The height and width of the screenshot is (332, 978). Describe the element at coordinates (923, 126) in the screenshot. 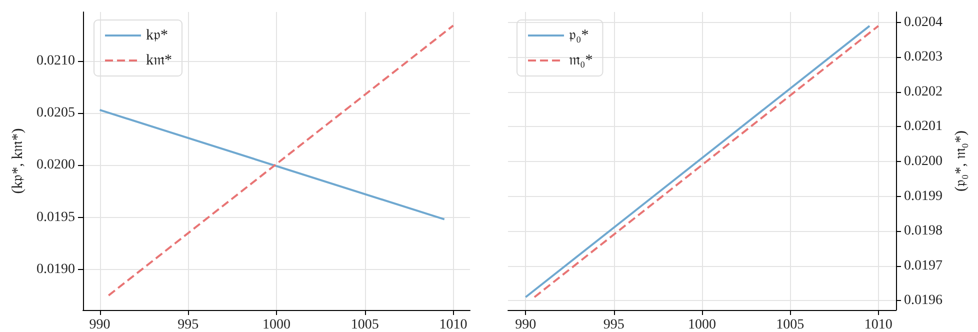

I see `y2-tick-label: 0.0201` at that location.